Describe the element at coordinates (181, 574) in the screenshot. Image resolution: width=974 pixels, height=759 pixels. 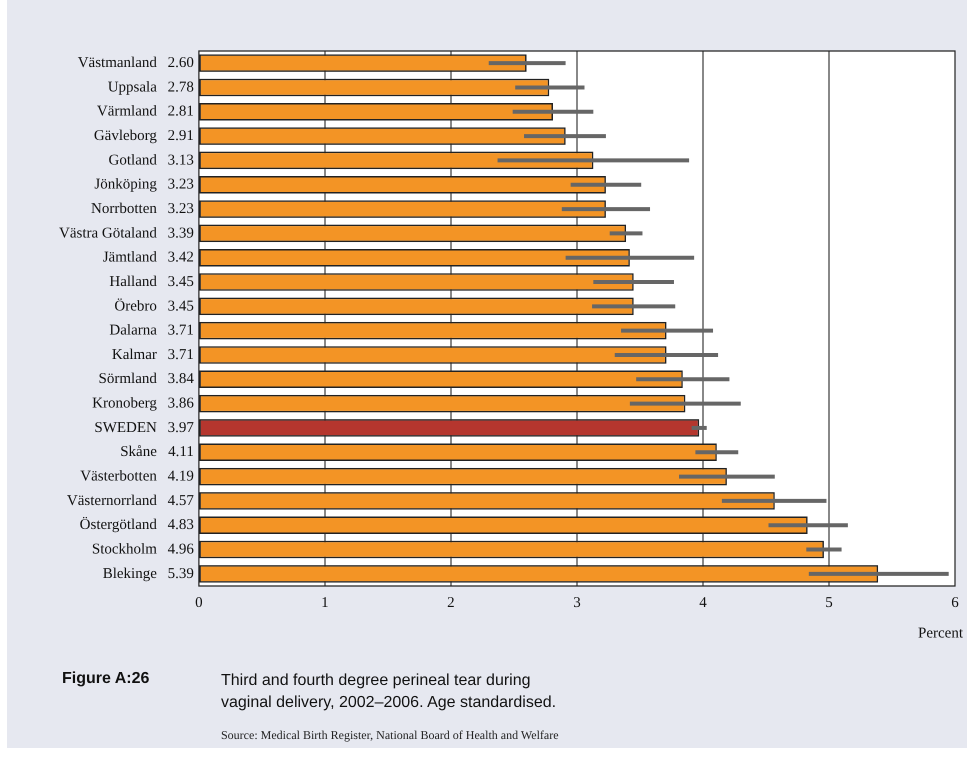
I see `data-label: 5.39` at that location.